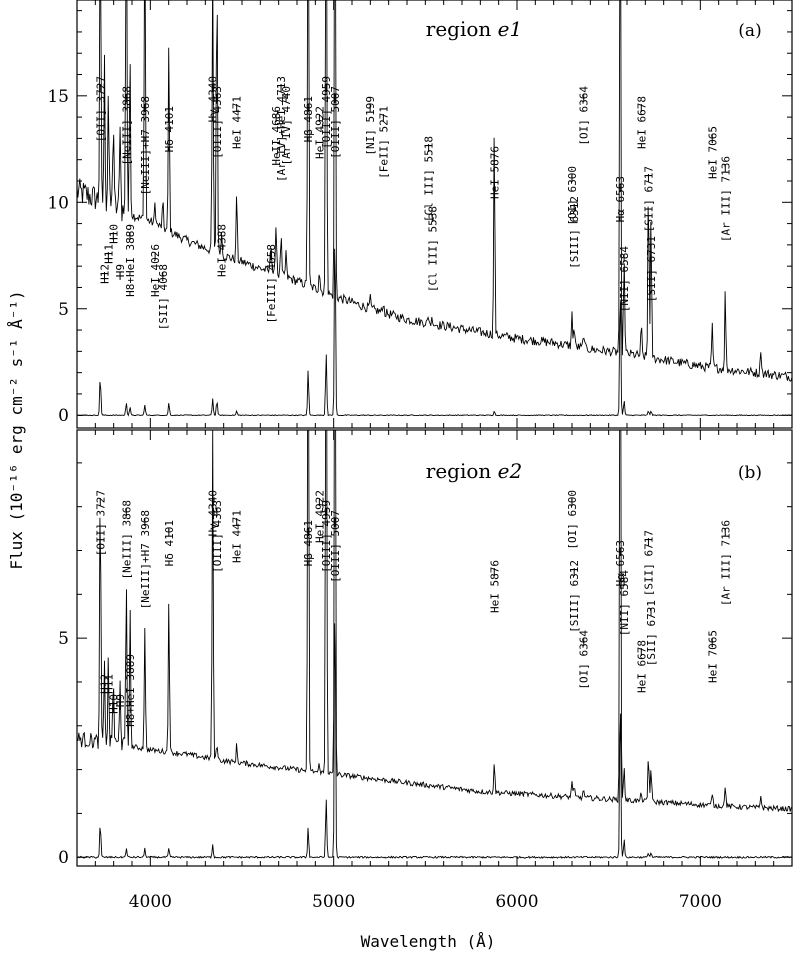 The image size is (793, 956). I want to click on line-label: [FeII] 5271, so click(383, 142).